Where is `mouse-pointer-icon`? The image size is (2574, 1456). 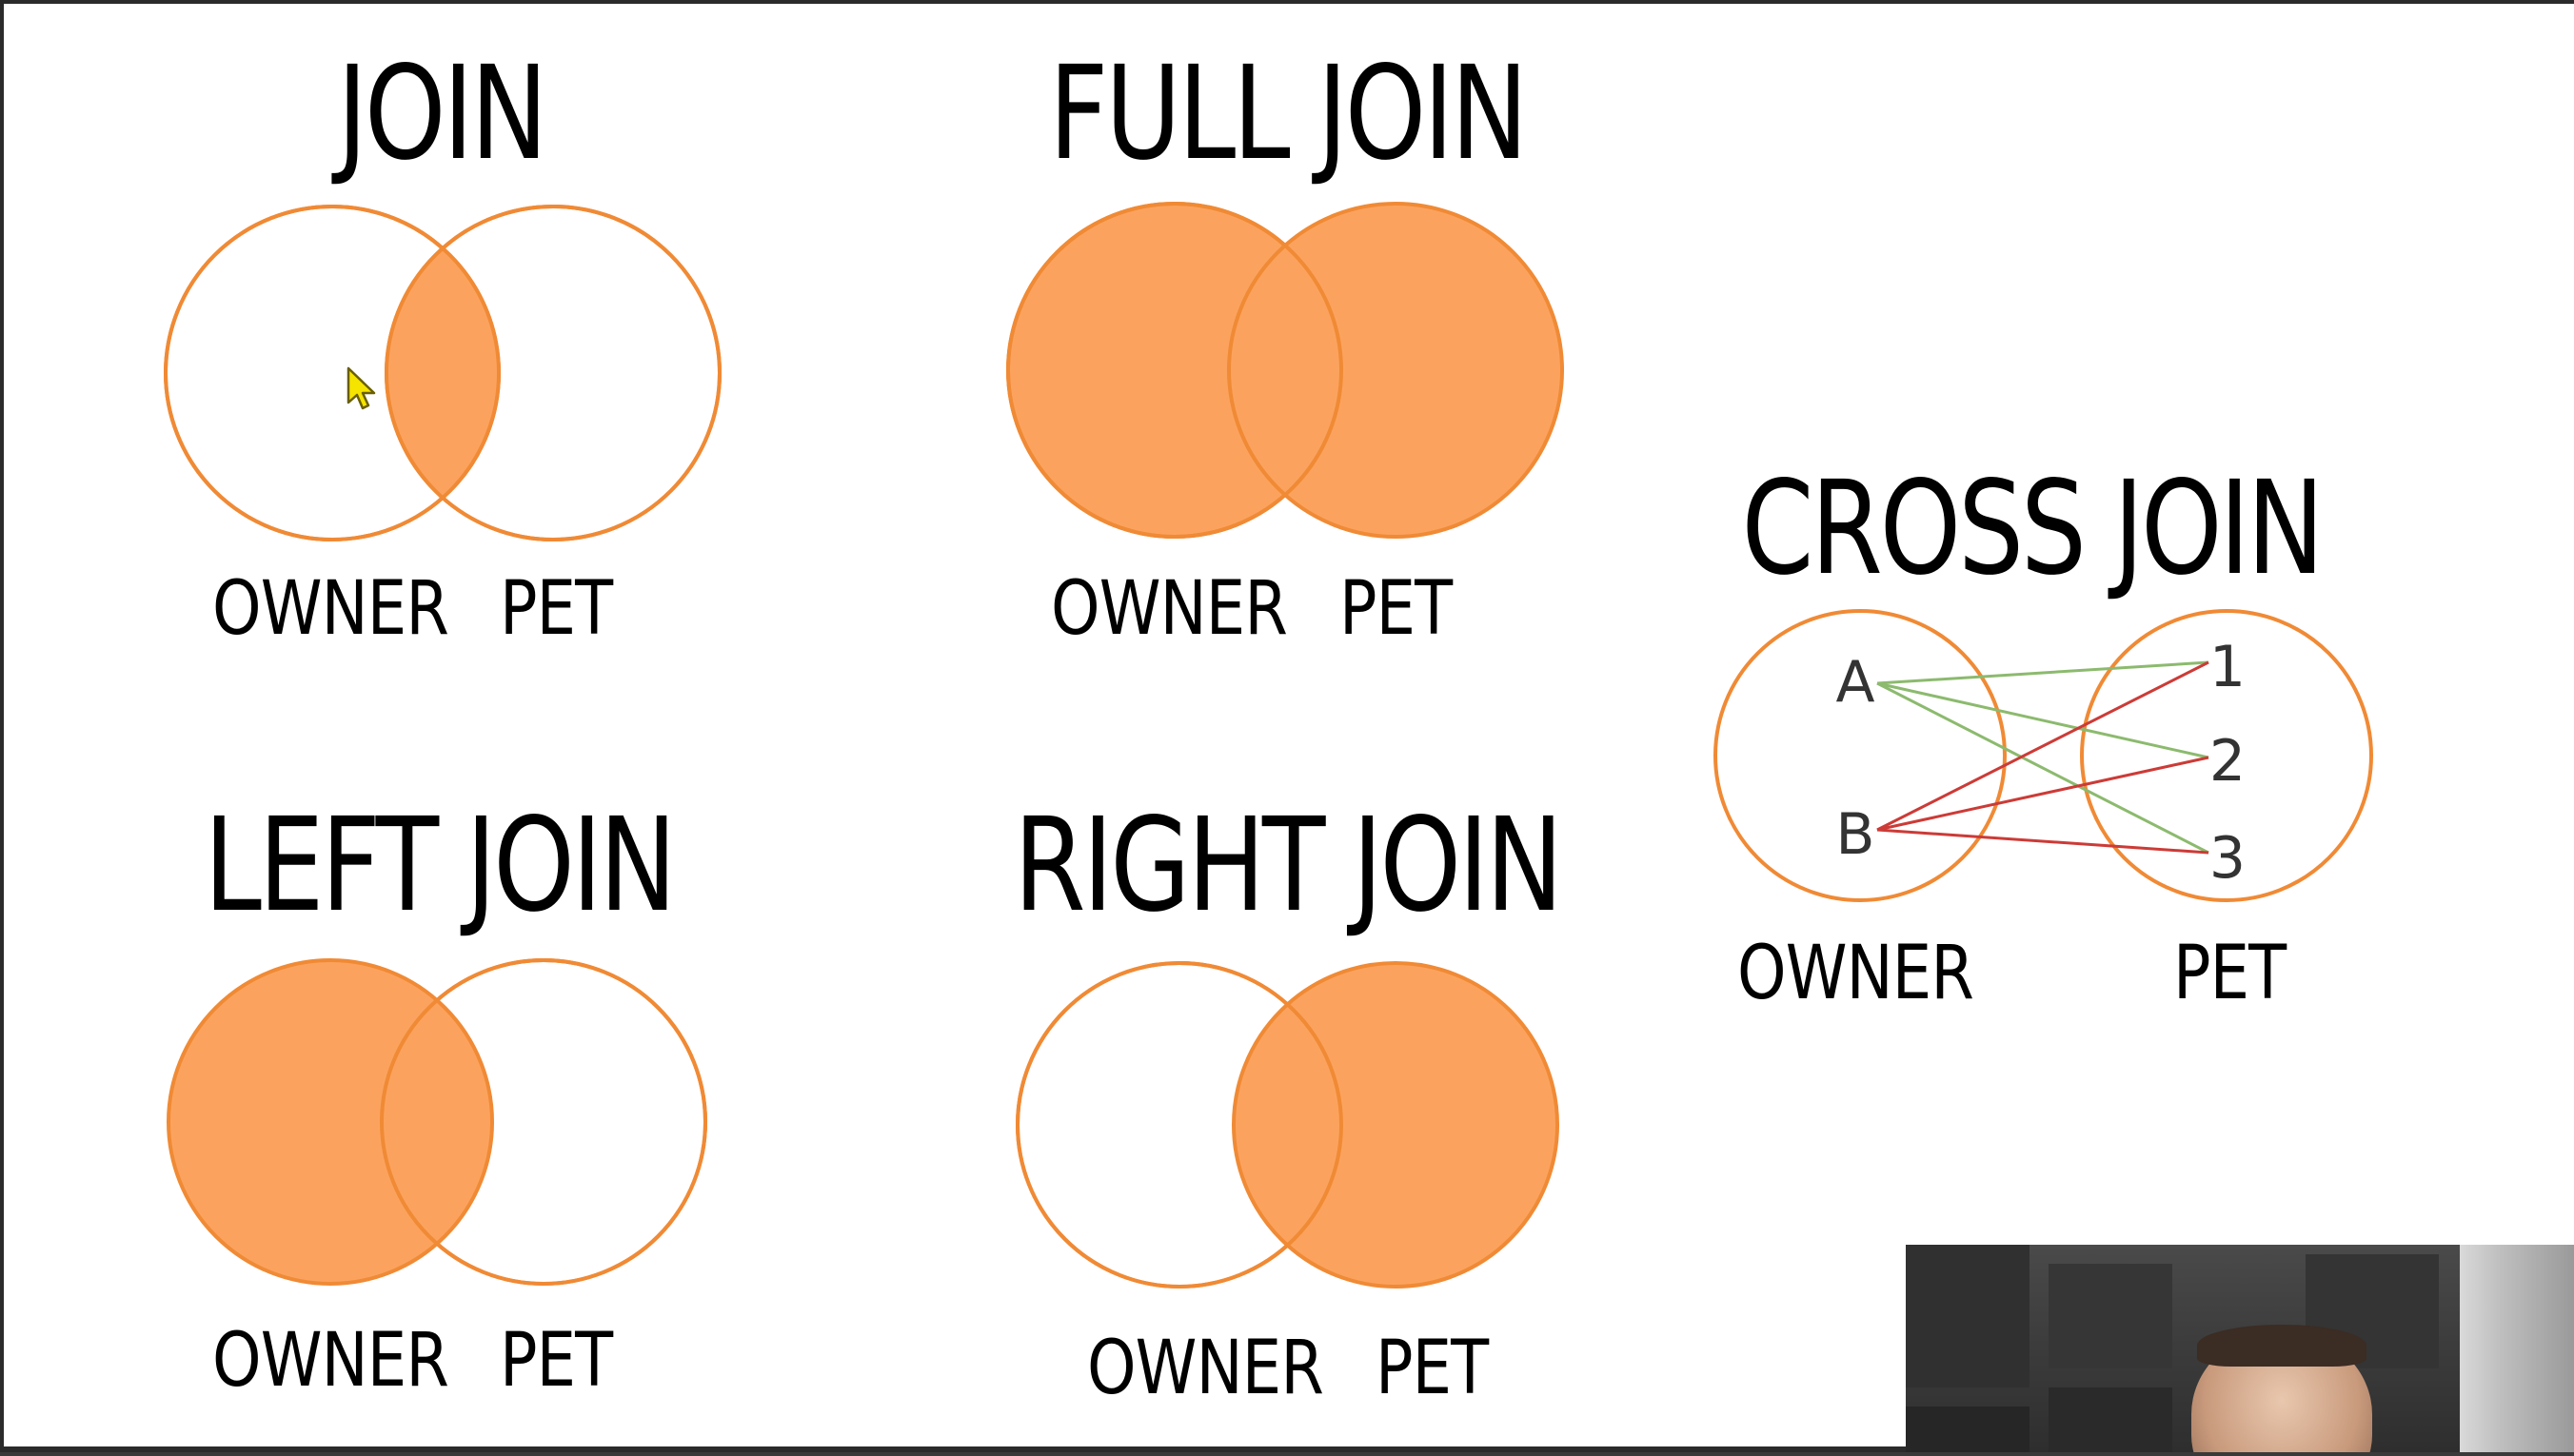
mouse-pointer-icon is located at coordinates (361, 388).